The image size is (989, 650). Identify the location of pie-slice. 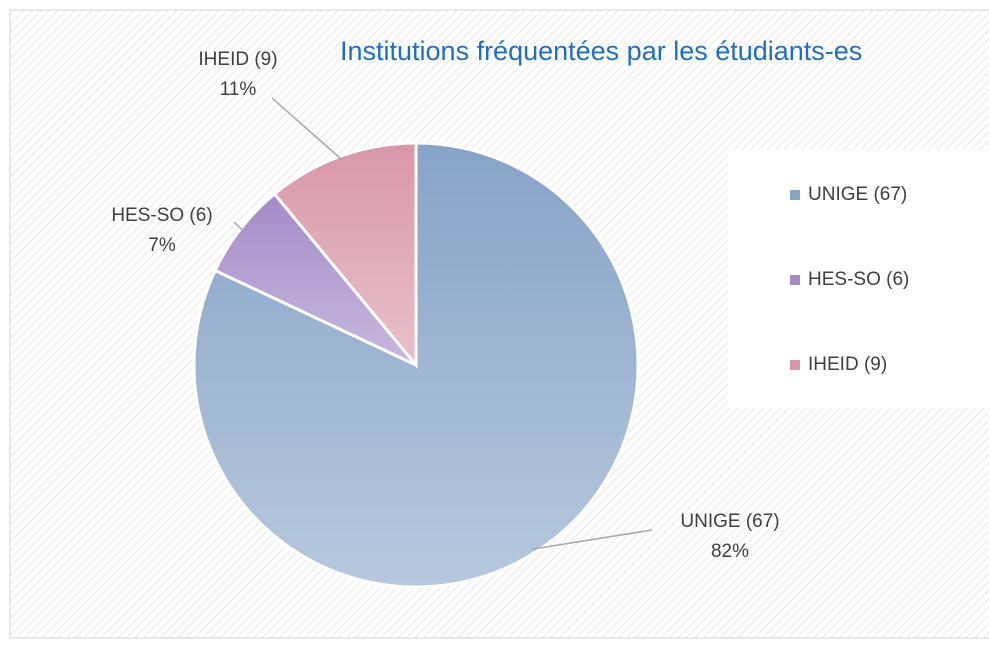
(345, 255).